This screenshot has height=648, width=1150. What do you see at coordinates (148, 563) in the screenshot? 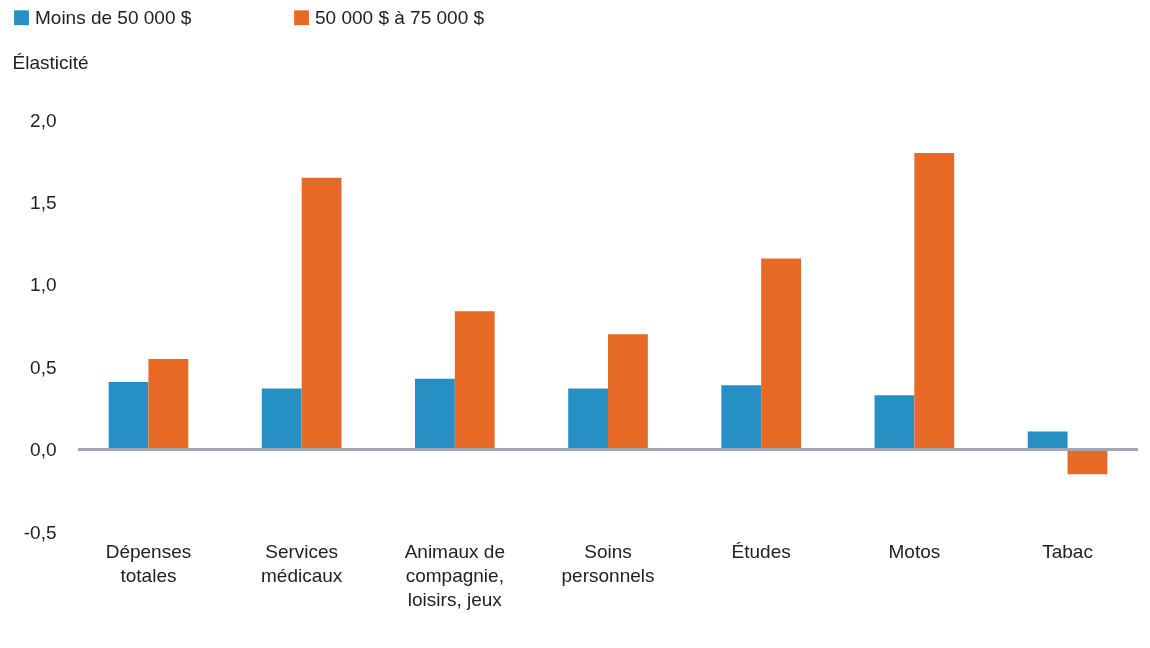
I see `x-tick-label: Dépenses totales` at bounding box center [148, 563].